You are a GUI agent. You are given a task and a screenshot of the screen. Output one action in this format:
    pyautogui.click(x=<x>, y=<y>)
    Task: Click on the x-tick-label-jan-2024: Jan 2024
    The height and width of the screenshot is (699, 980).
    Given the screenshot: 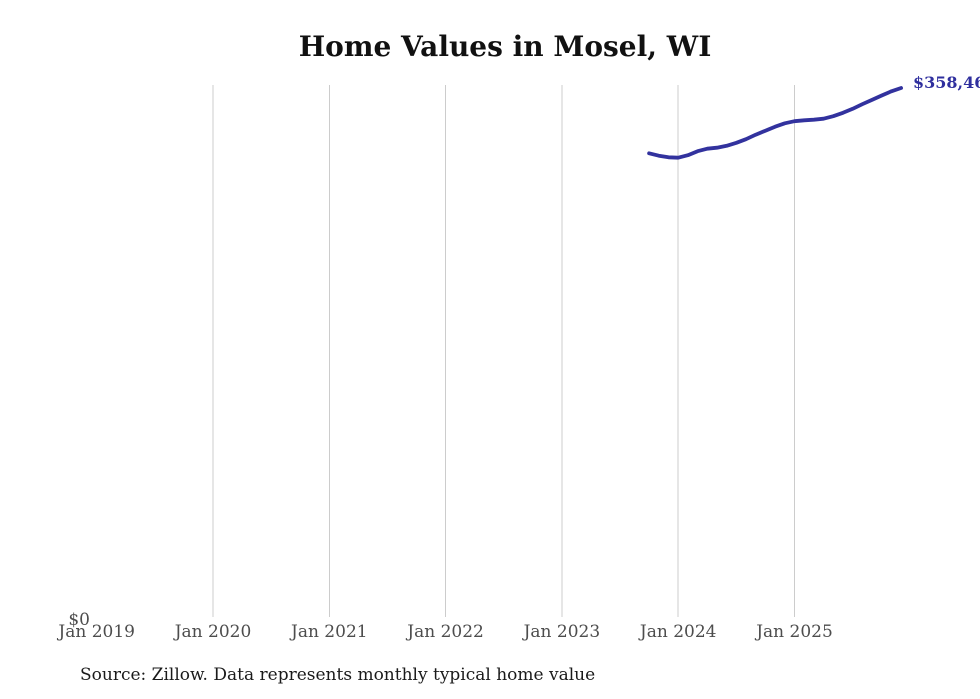 What is the action you would take?
    pyautogui.click(x=678, y=632)
    